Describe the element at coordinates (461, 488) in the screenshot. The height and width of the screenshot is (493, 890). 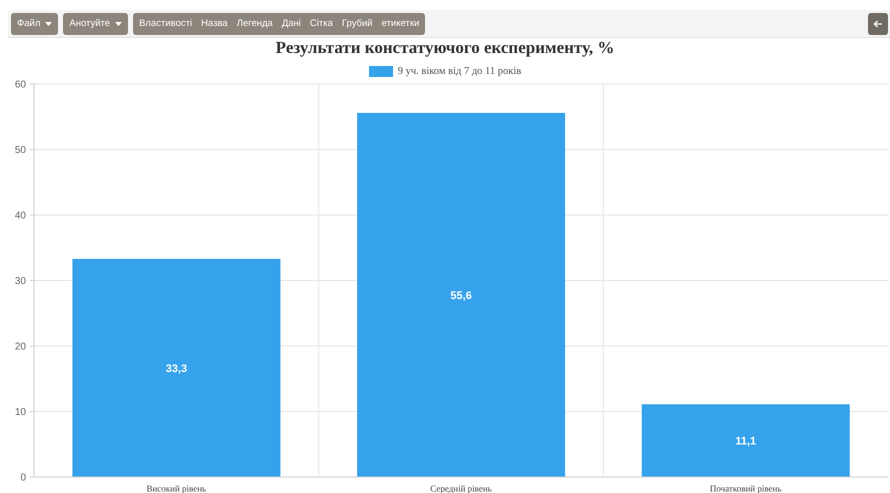
I see `x-tick-label: Середній рівень` at that location.